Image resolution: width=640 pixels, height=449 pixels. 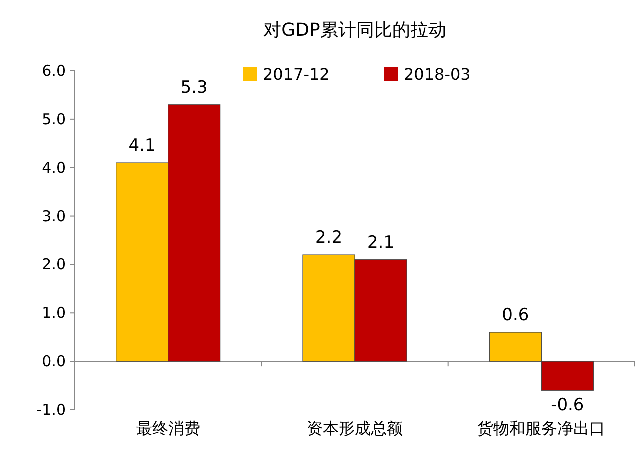 What do you see at coordinates (142, 146) in the screenshot?
I see `data-label: 4.1` at bounding box center [142, 146].